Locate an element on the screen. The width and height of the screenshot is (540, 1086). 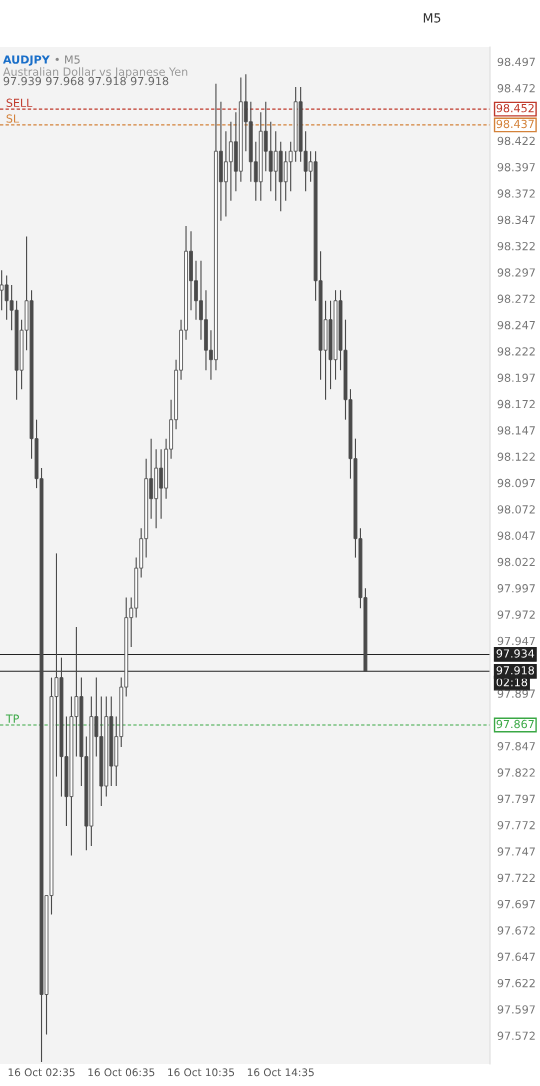
y-tick-label: 98.047 is located at coordinates (516, 535).